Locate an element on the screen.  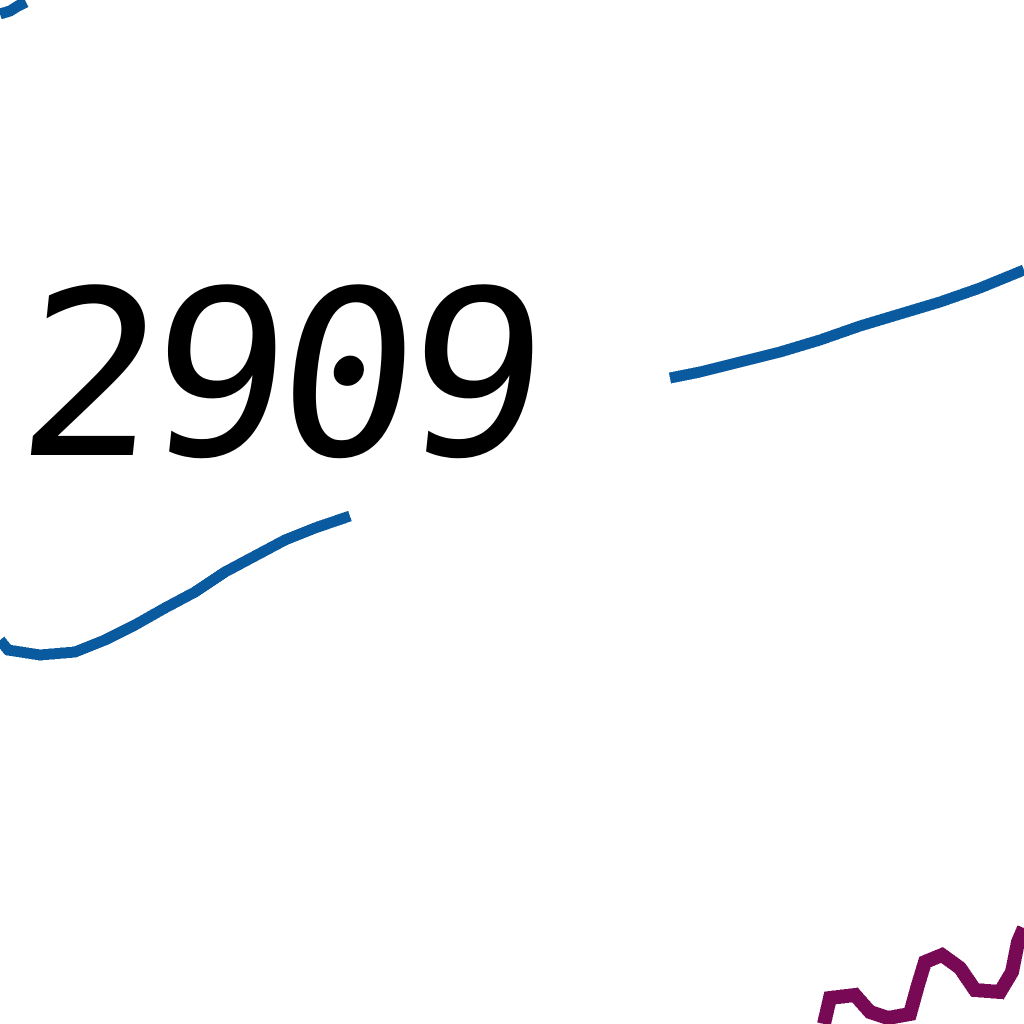
contour-line-top-left is located at coordinates (14, 10).